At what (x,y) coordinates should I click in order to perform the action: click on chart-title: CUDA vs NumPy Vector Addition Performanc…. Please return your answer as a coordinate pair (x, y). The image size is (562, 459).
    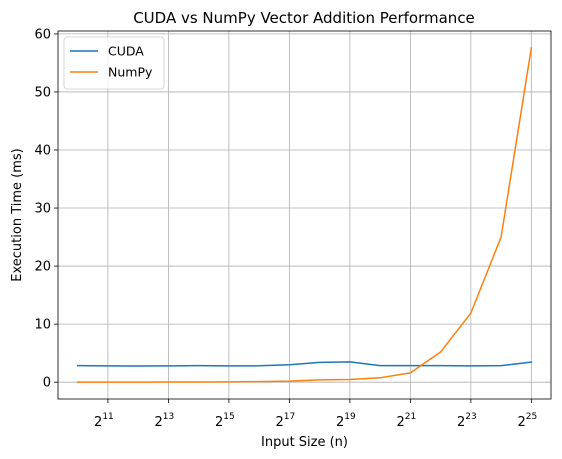
    Looking at the image, I should click on (304, 18).